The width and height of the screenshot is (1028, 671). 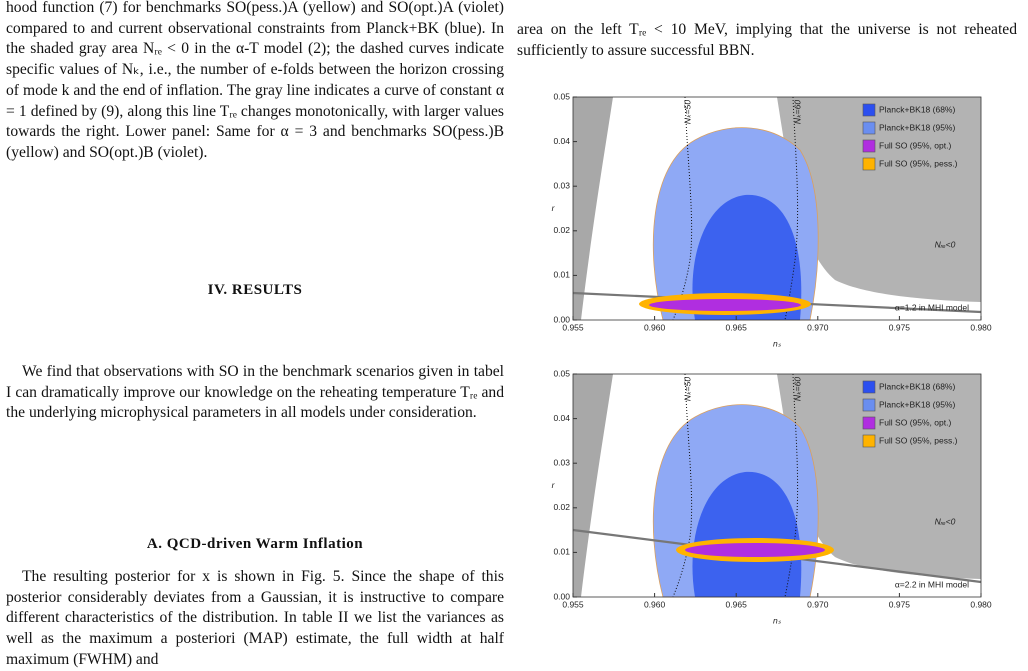 What do you see at coordinates (932, 584) in the screenshot?
I see `annotation: α=2.2 in MHI model` at bounding box center [932, 584].